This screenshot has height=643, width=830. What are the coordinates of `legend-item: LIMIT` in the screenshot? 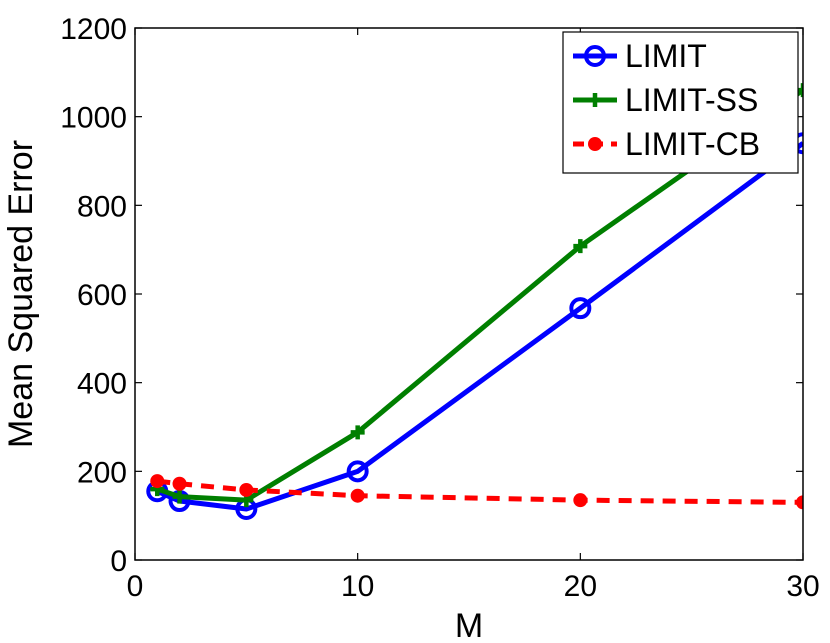 It's located at (640, 56).